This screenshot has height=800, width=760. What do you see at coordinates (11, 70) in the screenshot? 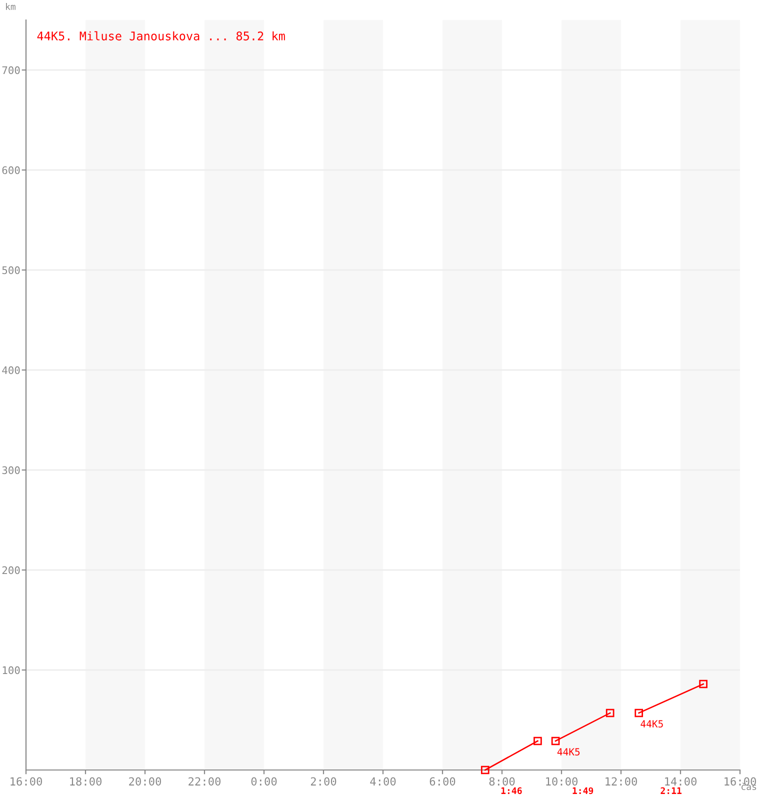
I see `y-tick-label: 700` at bounding box center [11, 70].